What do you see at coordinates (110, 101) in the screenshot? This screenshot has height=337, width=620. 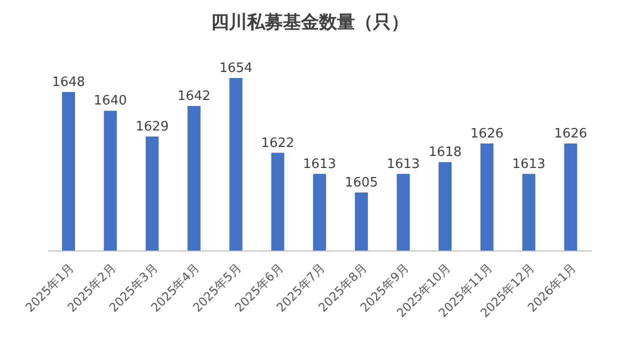 I see `data-label: 1640` at bounding box center [110, 101].